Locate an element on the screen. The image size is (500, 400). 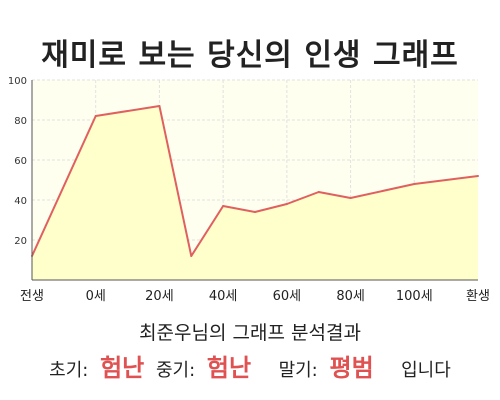
y-tick-label: 100 is located at coordinates (17, 81).